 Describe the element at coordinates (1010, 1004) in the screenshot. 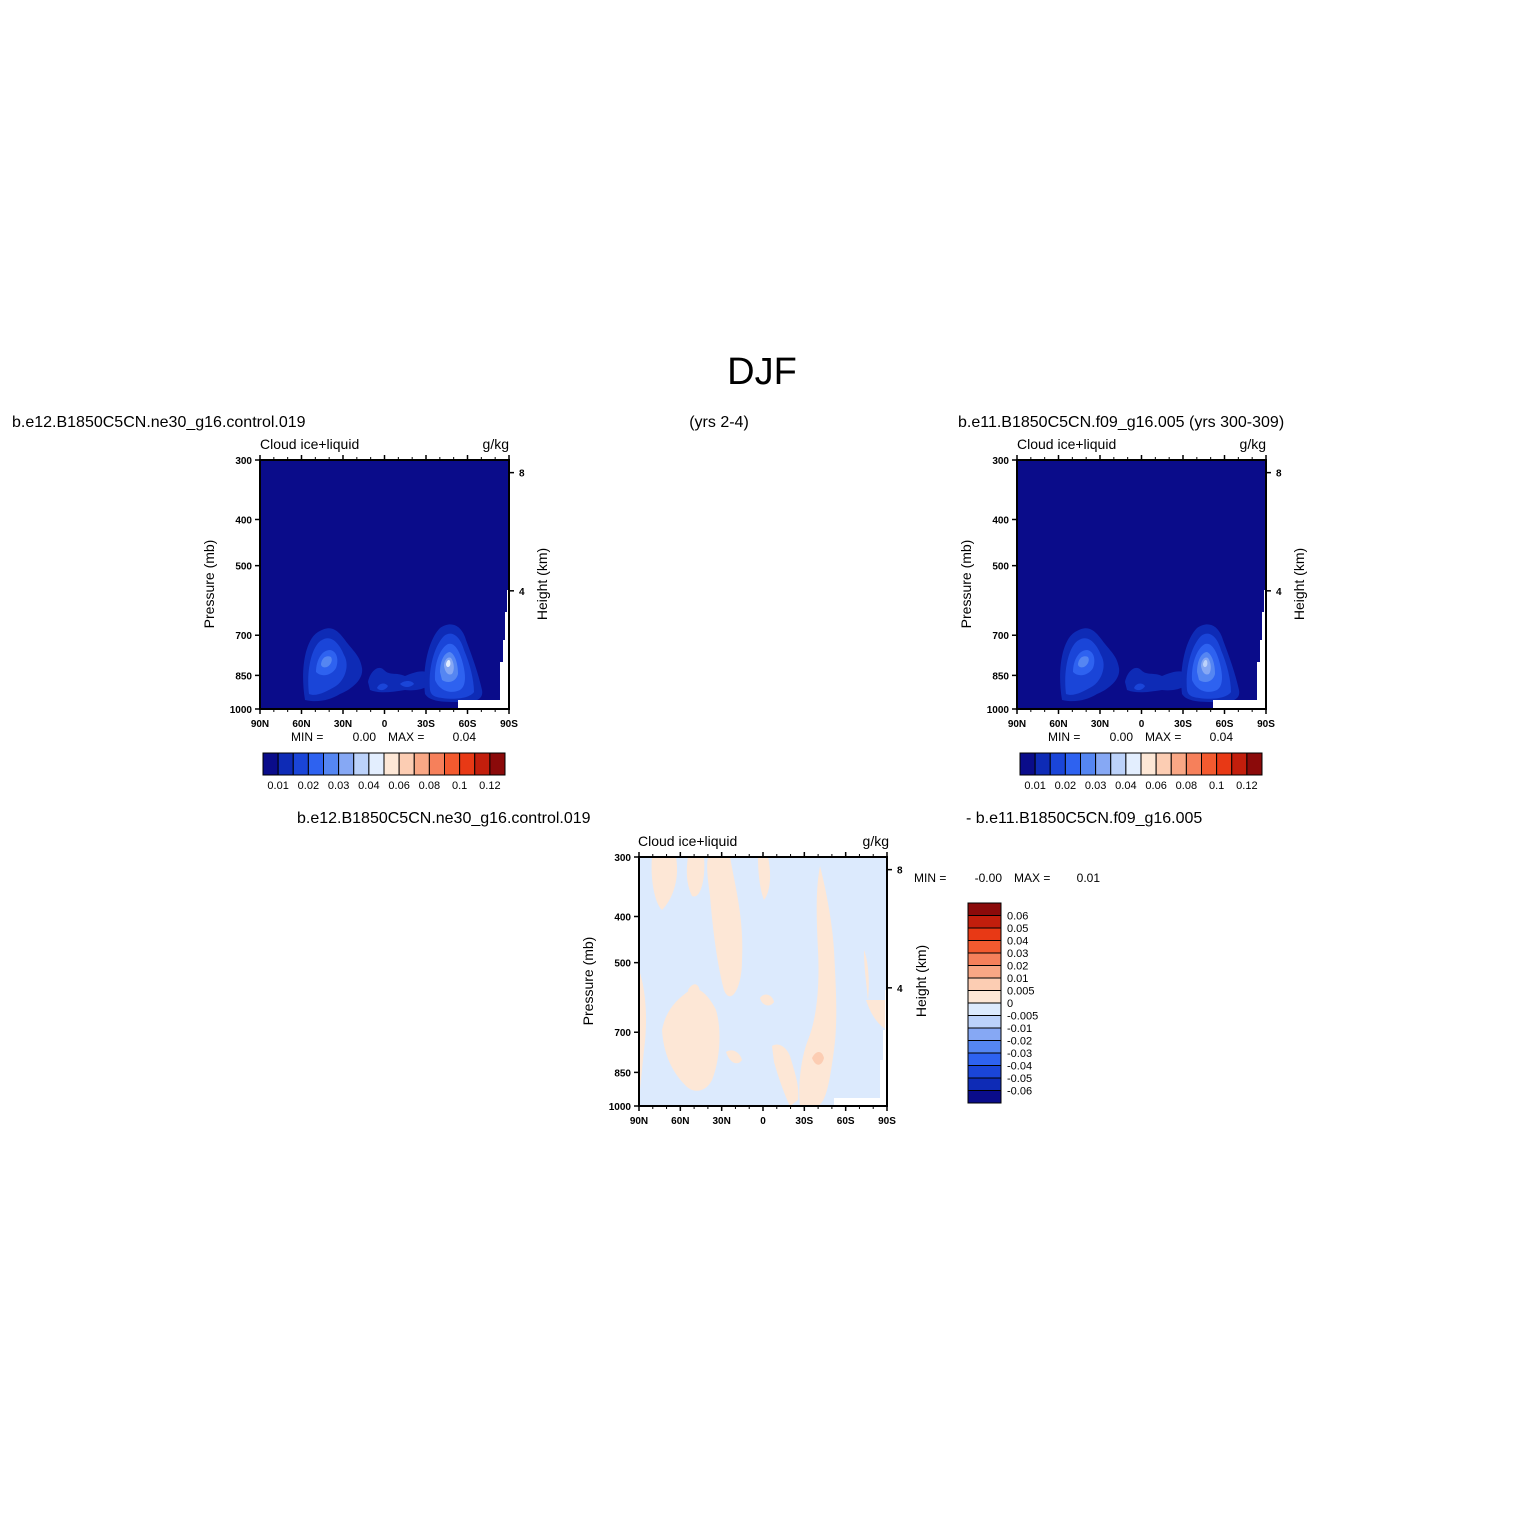

I see `colorbar-label: 0` at that location.